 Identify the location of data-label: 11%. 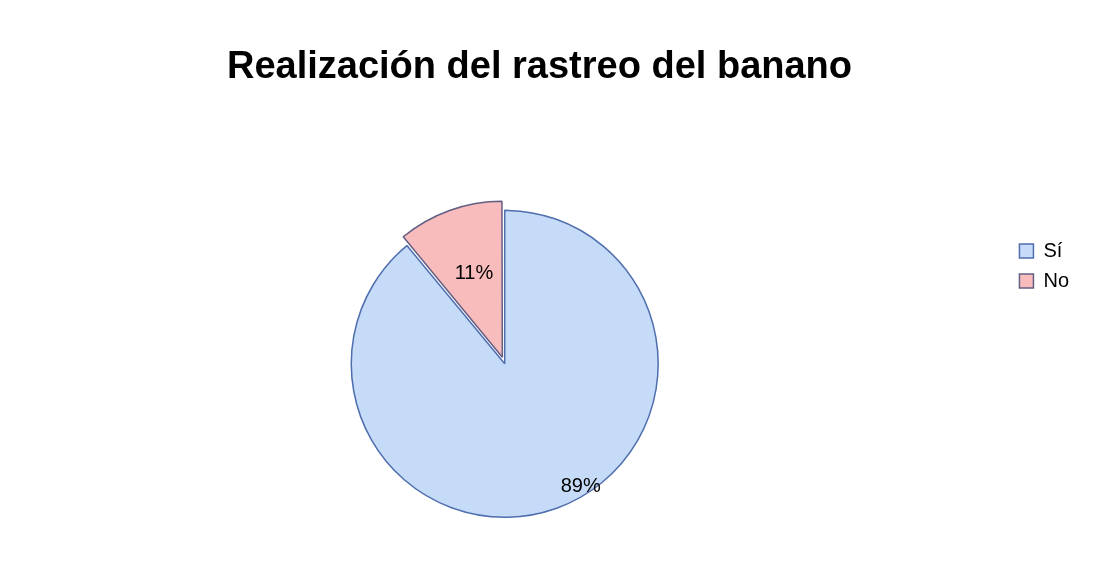
(474, 271).